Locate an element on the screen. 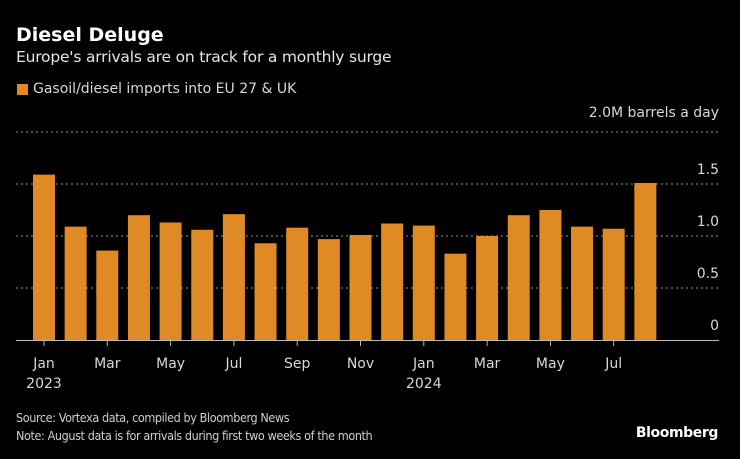 Image resolution: width=740 pixels, height=459 pixels. x-tick-label: Nov is located at coordinates (360, 364).